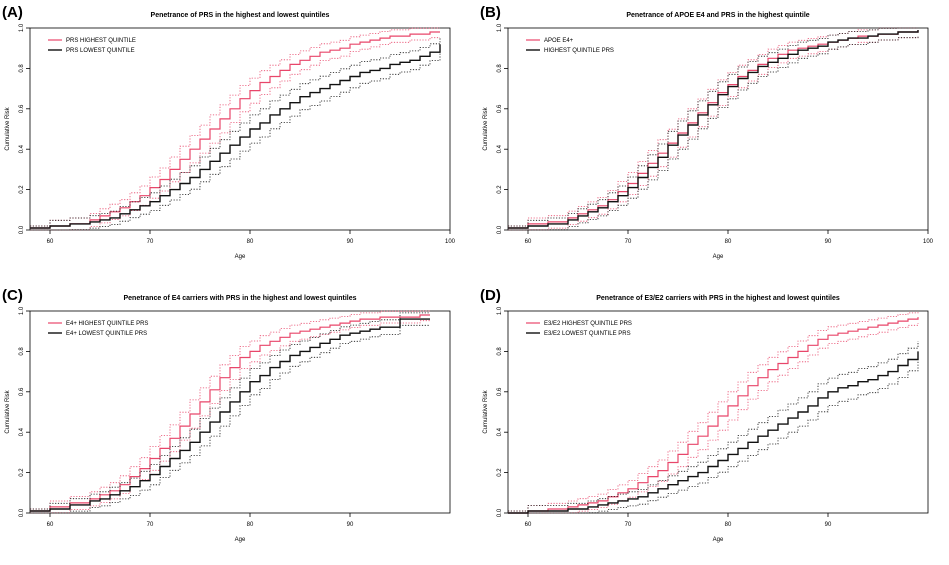  What do you see at coordinates (579, 51) in the screenshot?
I see `legend-label: HIGHEST QUINTILE PRS` at bounding box center [579, 51].